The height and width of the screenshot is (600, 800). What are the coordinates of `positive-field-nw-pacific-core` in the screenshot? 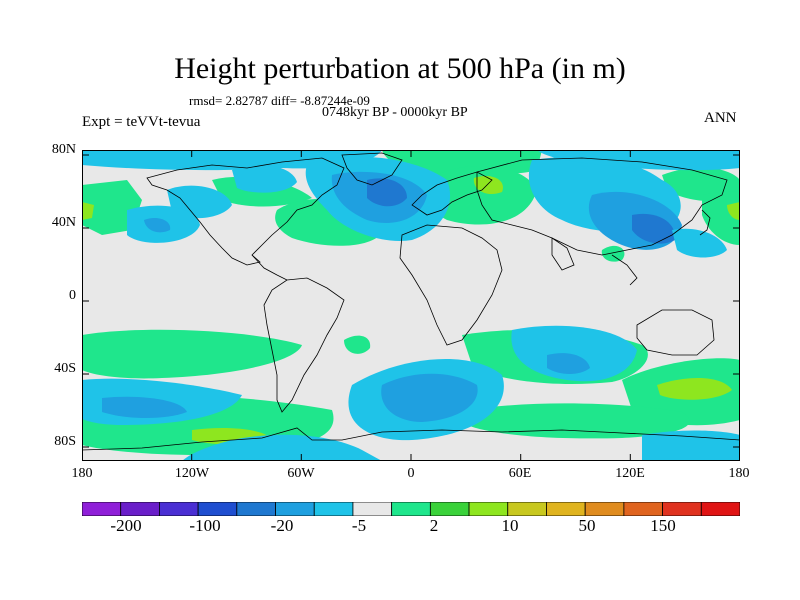 It's located at (733, 211).